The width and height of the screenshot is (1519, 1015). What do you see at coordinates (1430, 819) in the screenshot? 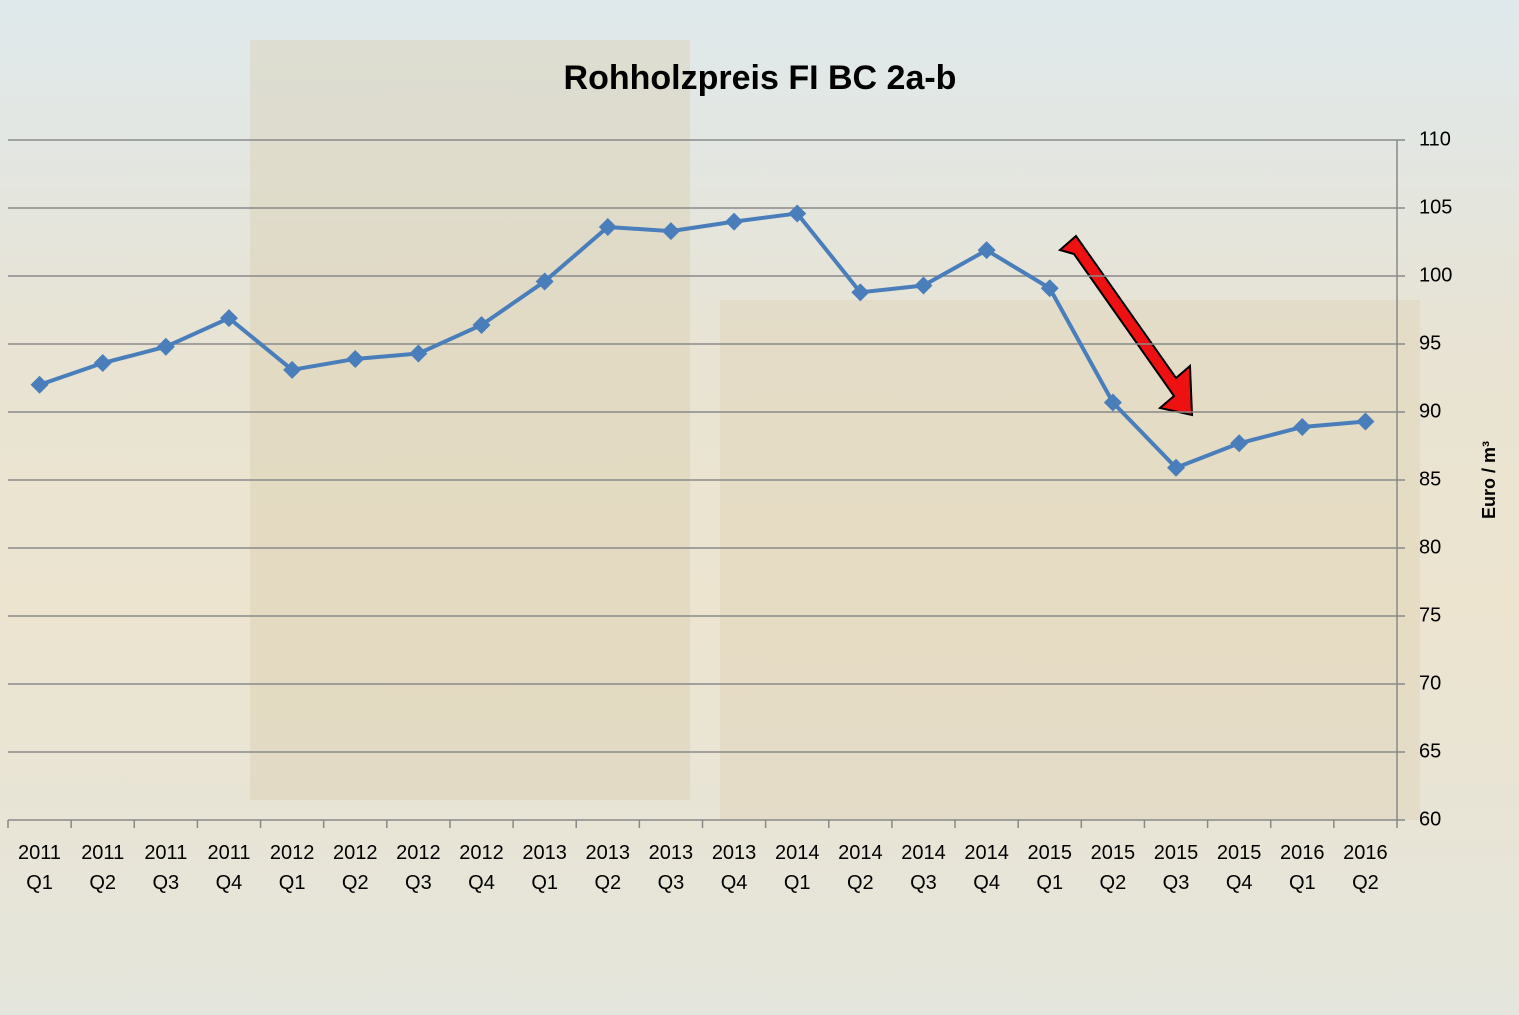
I see `y-tick-label: 60` at bounding box center [1430, 819].